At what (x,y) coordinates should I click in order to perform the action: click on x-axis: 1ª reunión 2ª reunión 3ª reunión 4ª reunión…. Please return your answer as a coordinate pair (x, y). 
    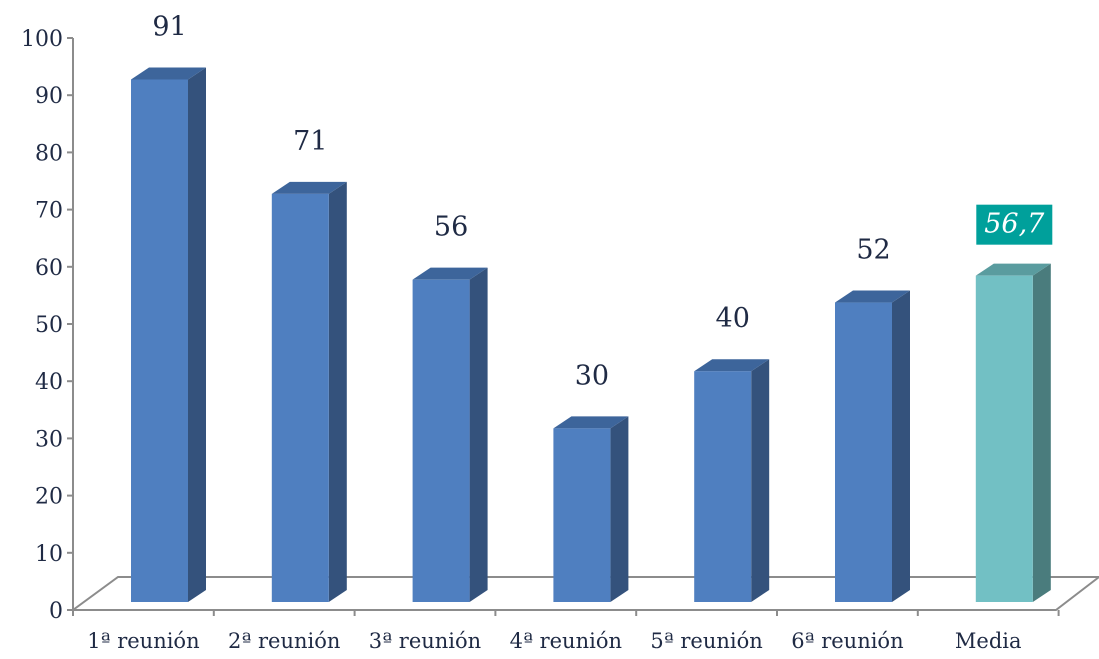
    Looking at the image, I should click on (566, 631).